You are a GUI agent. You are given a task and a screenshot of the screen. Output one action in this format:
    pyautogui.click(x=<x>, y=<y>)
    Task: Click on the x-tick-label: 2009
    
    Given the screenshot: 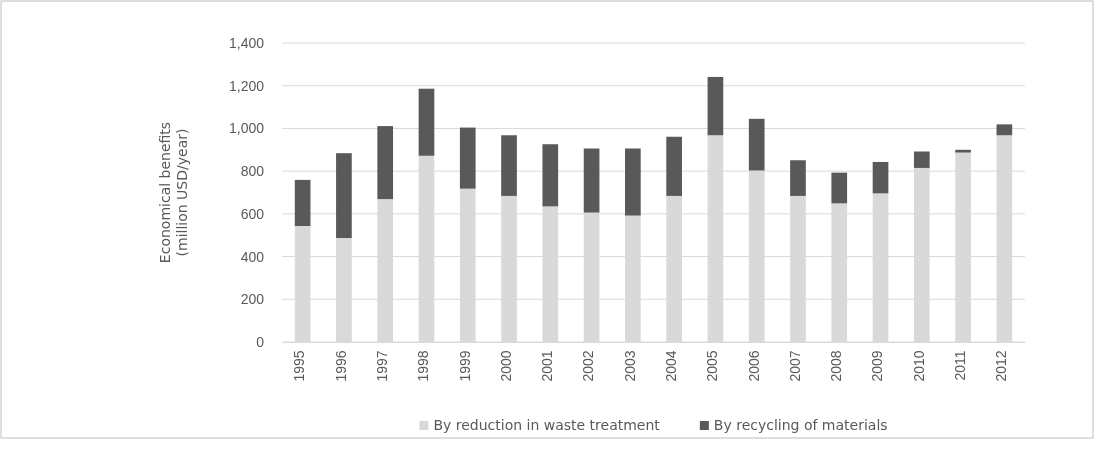 What is the action you would take?
    pyautogui.click(x=877, y=366)
    